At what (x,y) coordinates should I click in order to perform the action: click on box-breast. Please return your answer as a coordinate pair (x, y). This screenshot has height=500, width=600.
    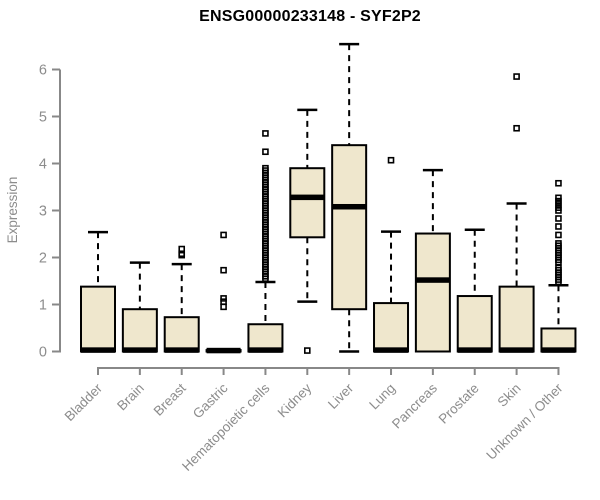
    Looking at the image, I should click on (181, 334).